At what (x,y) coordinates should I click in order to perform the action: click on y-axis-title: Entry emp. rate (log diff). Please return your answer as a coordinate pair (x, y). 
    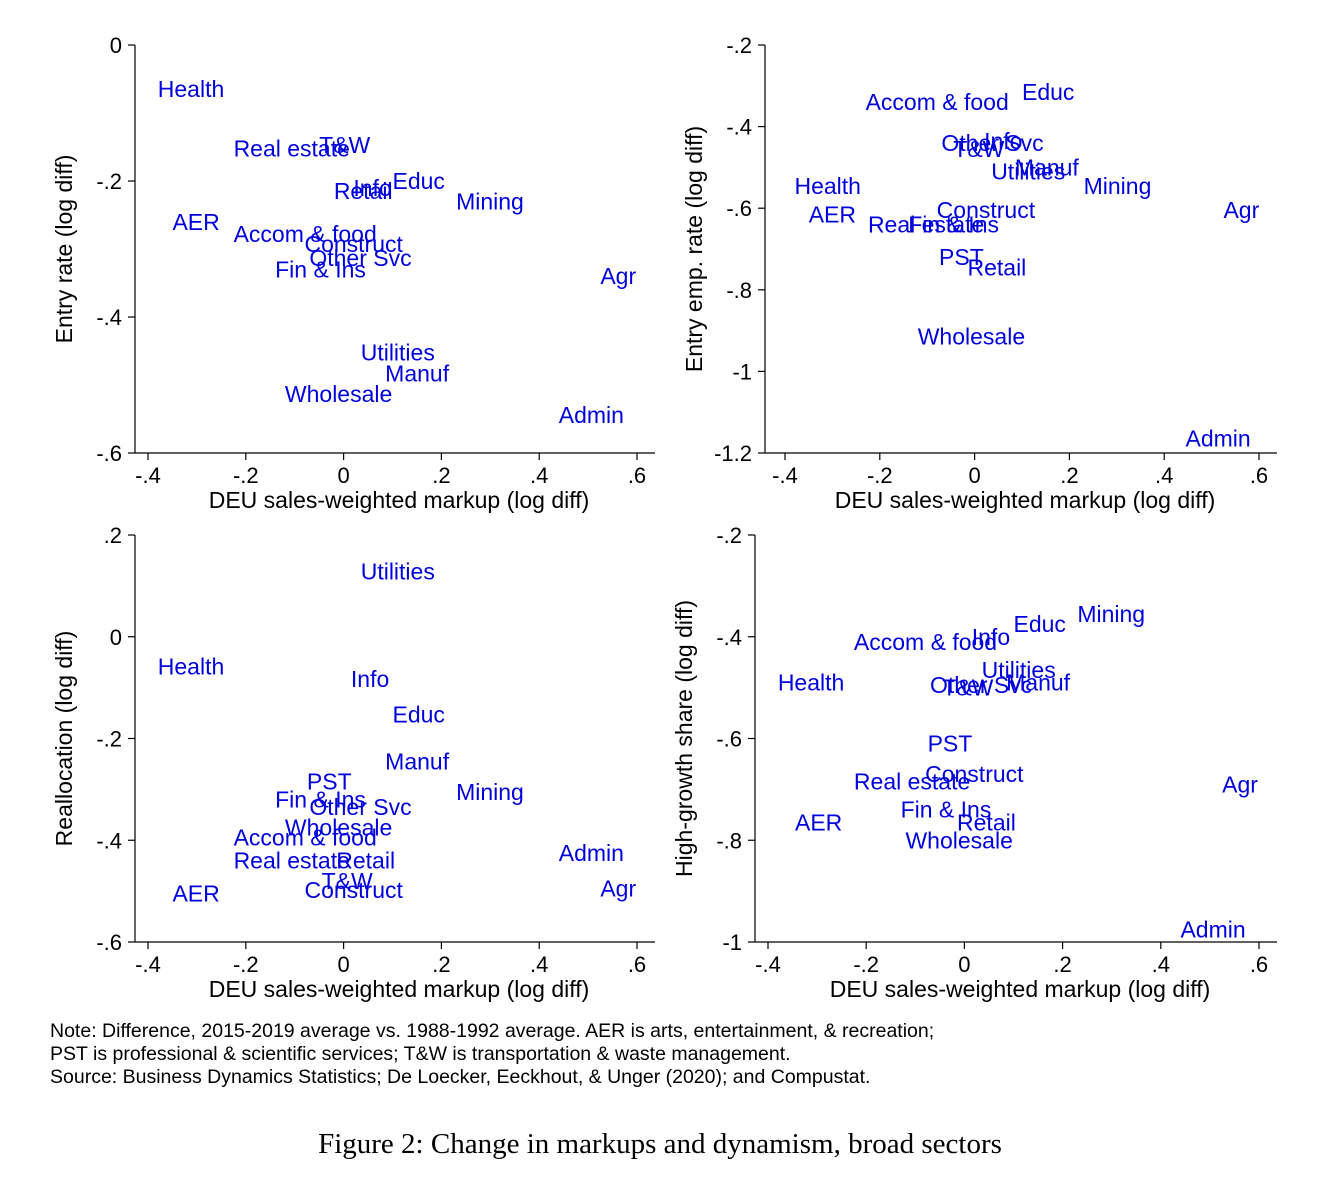
    Looking at the image, I should click on (694, 249).